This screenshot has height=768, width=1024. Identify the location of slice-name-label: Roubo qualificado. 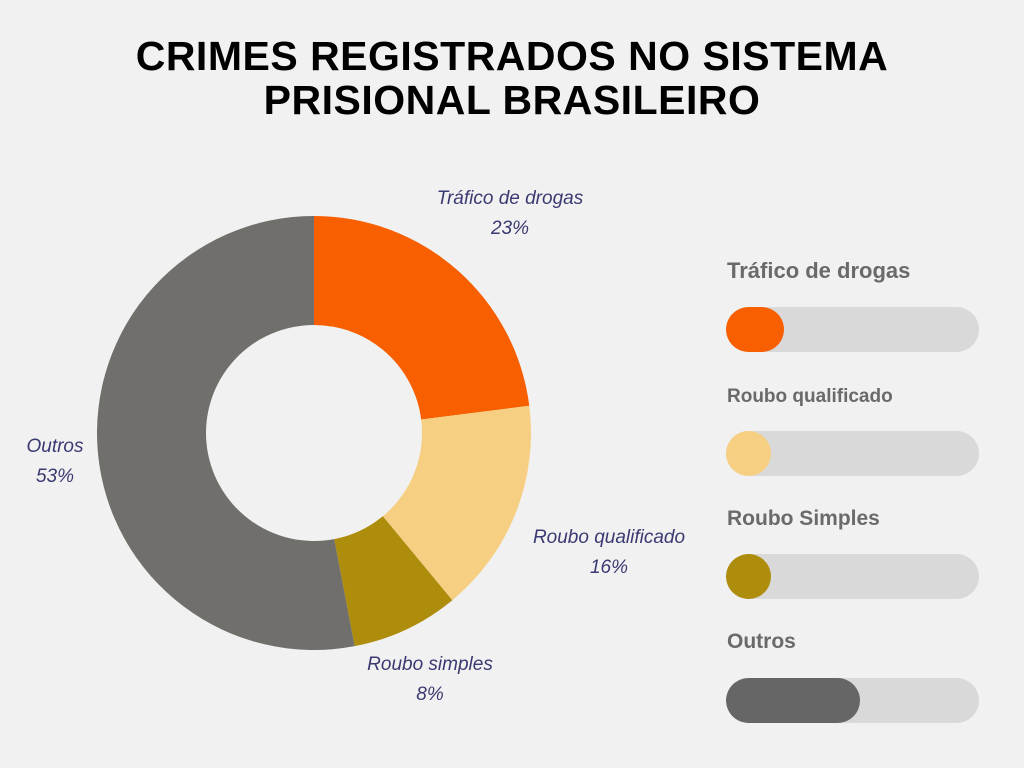
(609, 537).